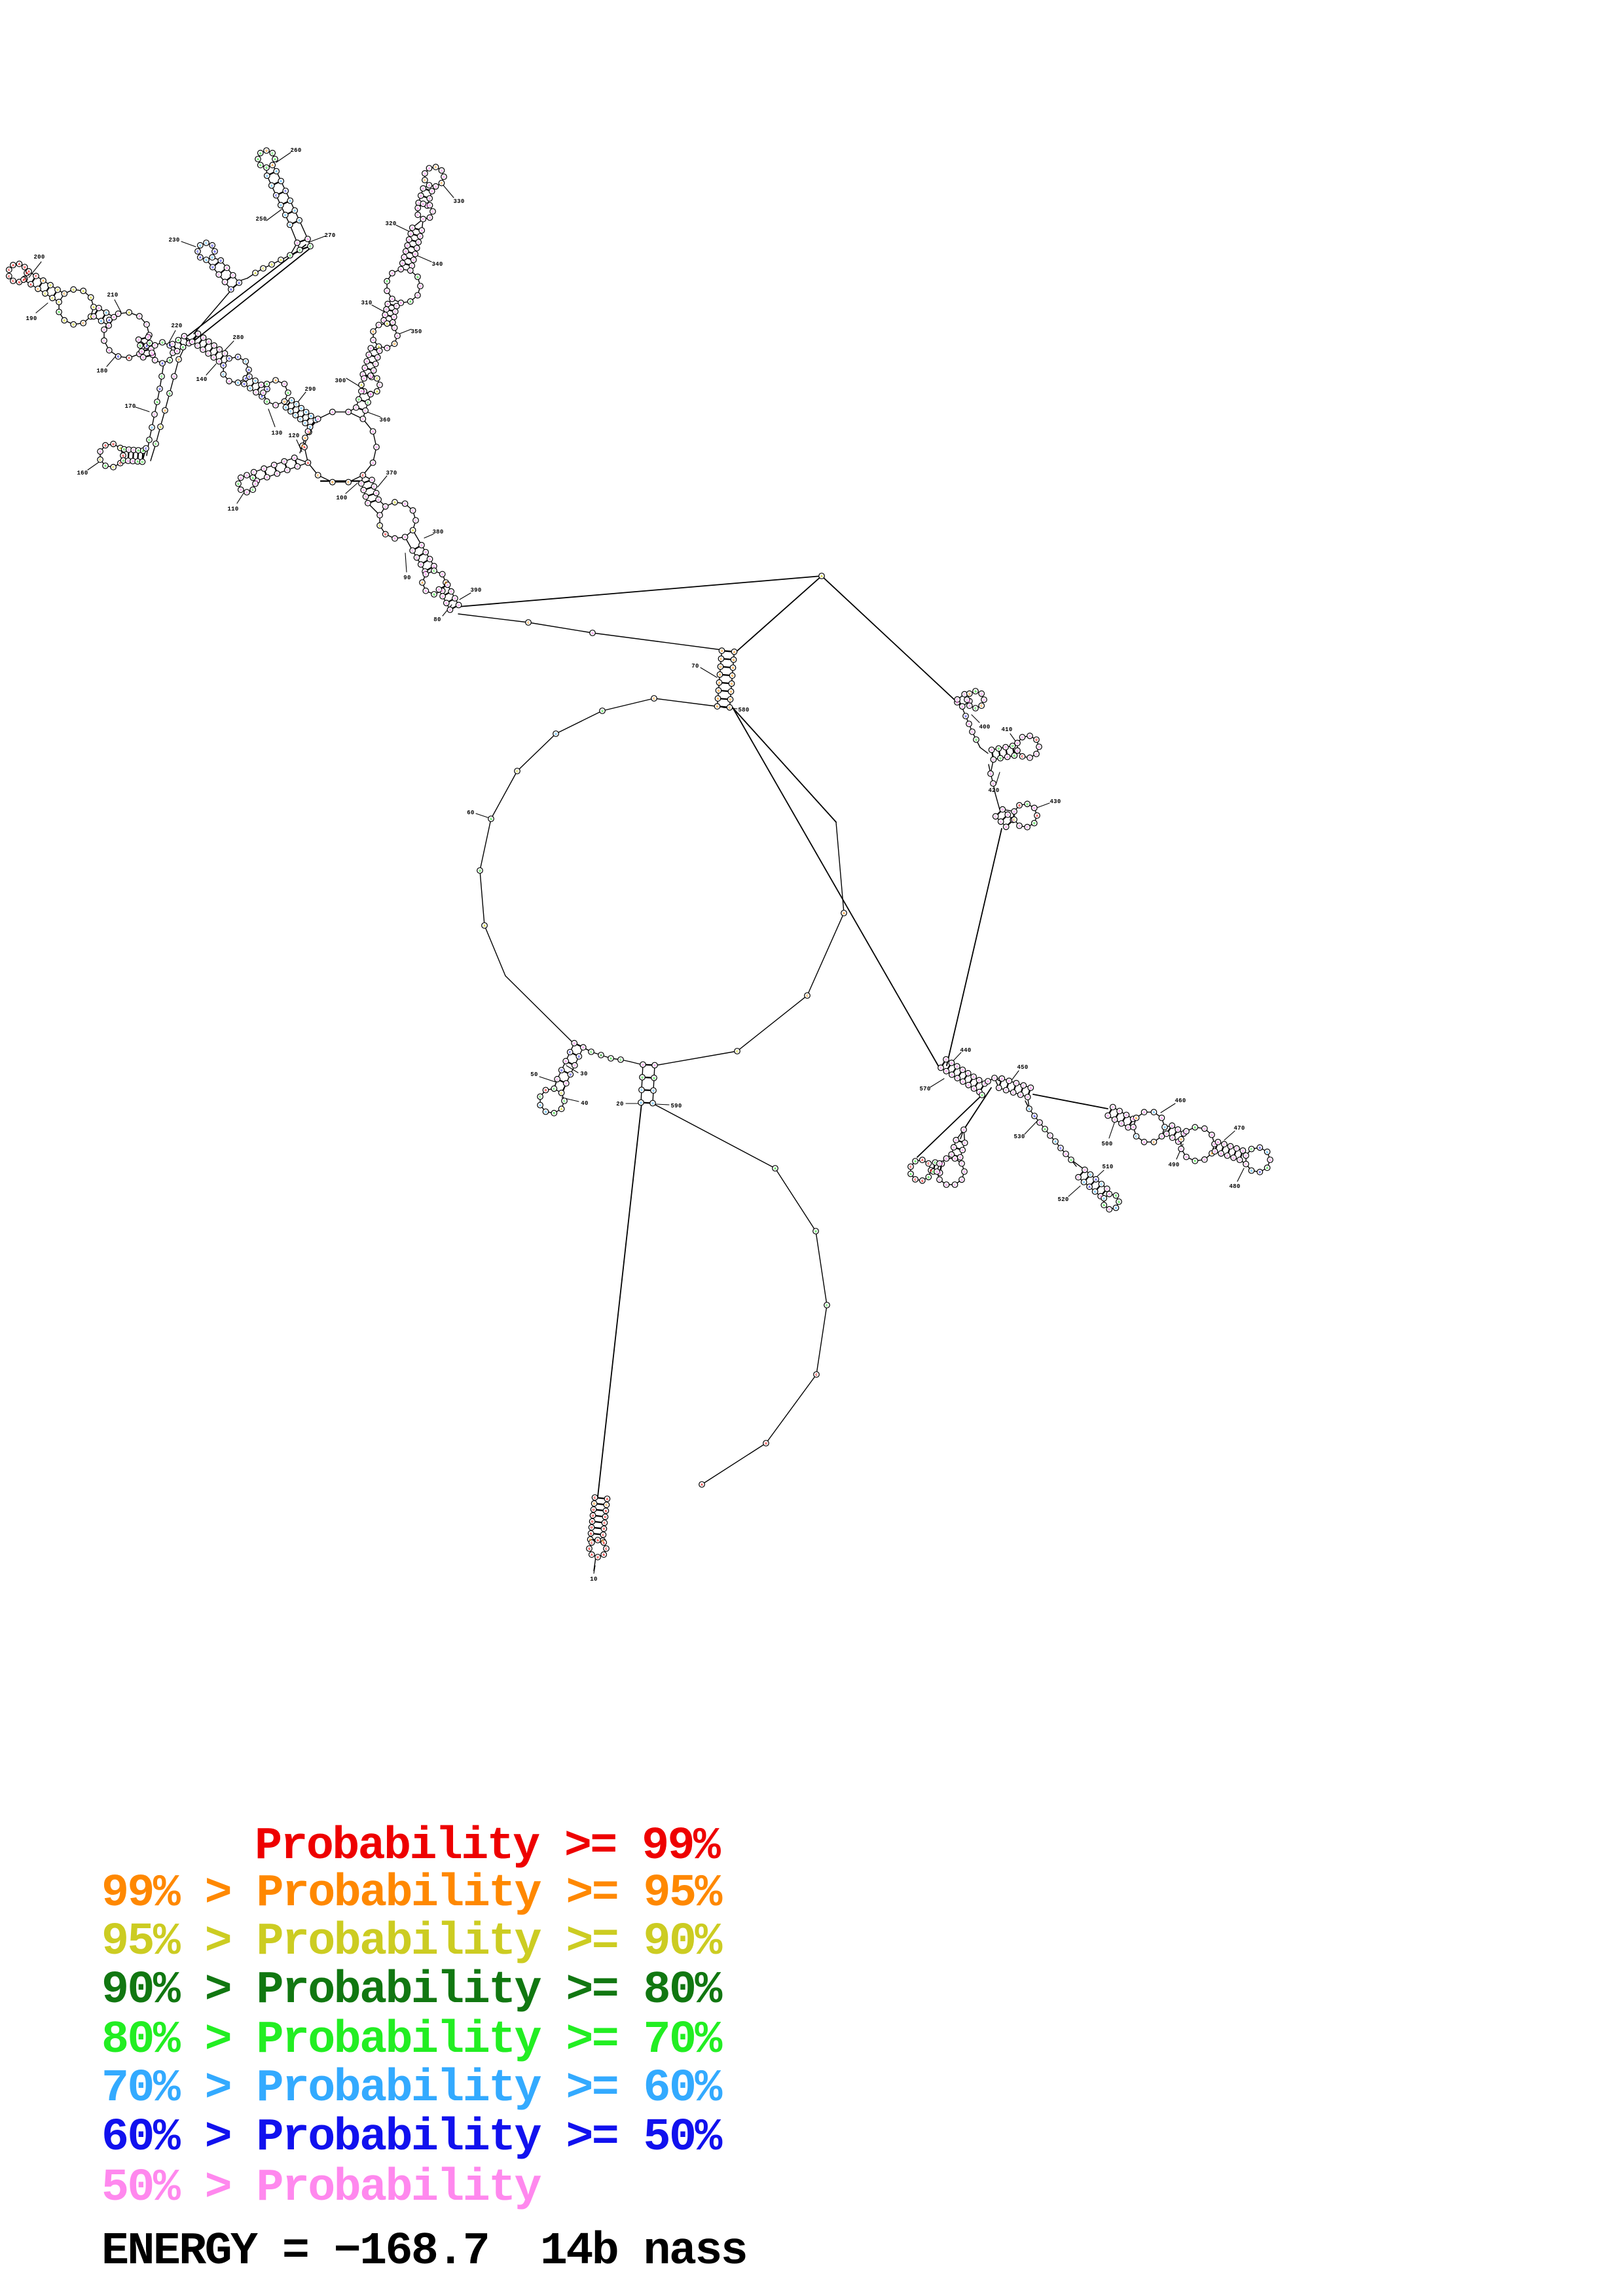  Describe the element at coordinates (1106, 1144) in the screenshot. I see `svg-text: 500` at that location.